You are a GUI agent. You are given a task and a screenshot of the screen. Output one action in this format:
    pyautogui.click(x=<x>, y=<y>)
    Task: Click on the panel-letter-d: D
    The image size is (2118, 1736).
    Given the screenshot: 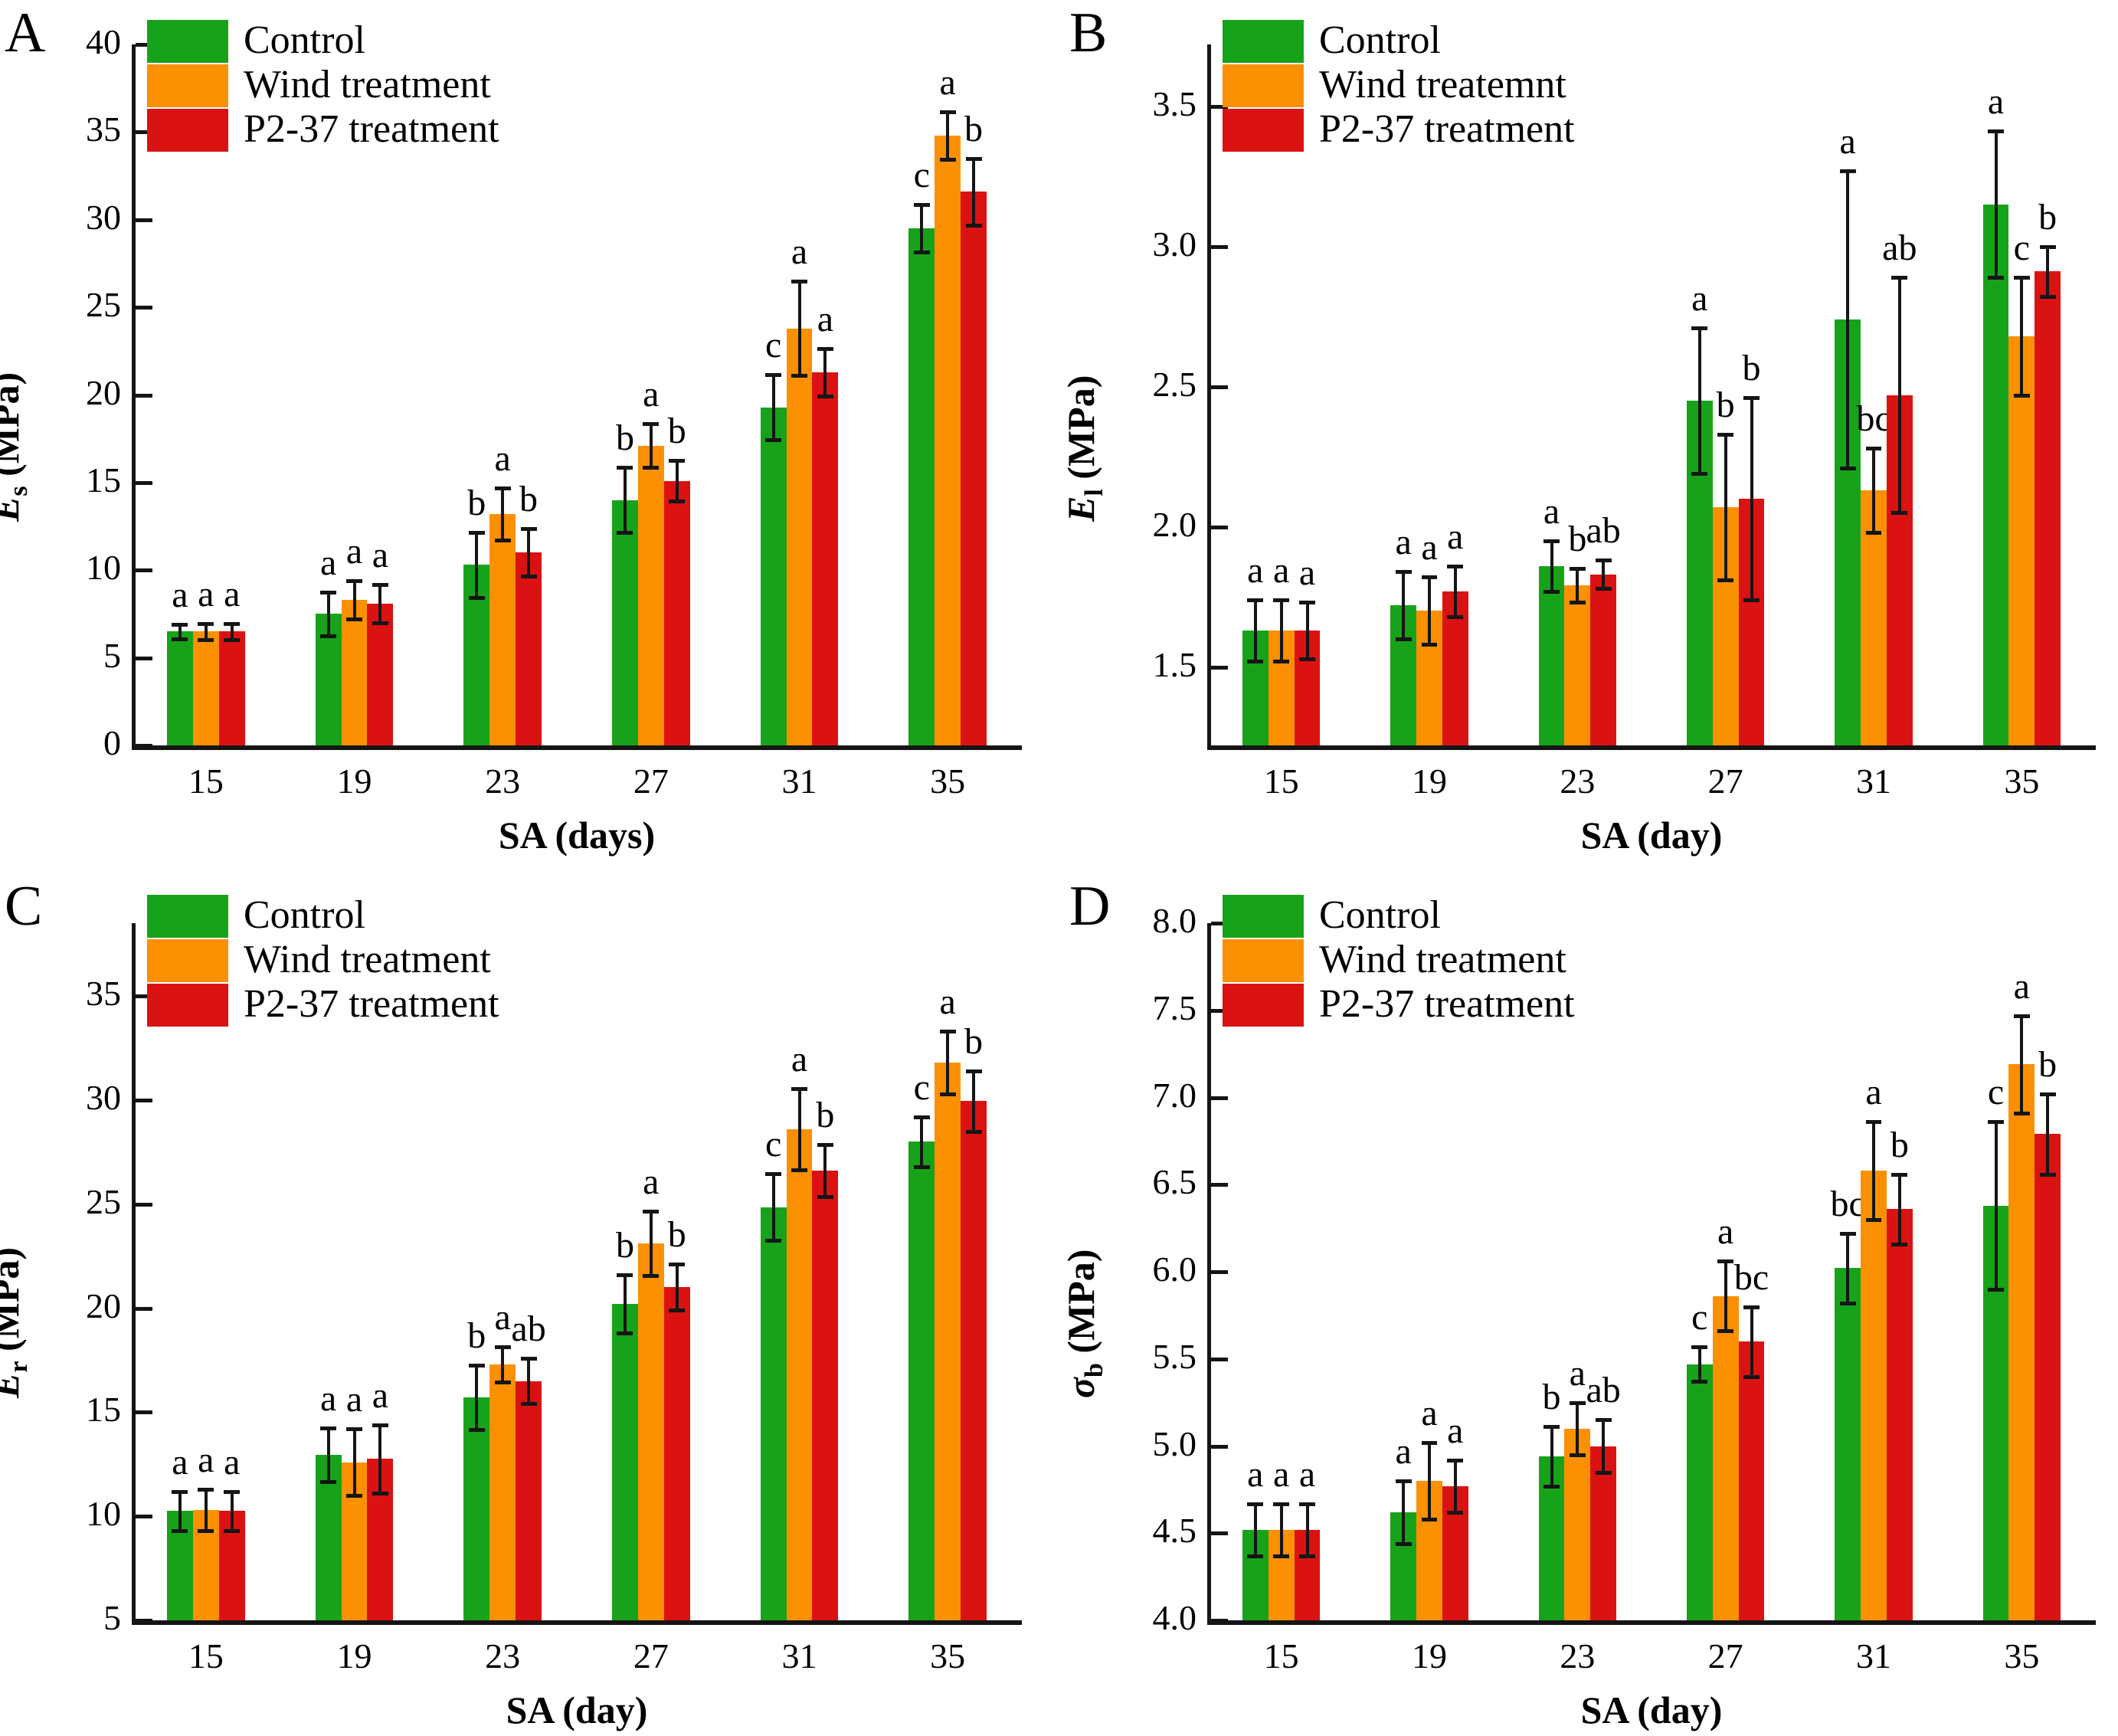 What is the action you would take?
    pyautogui.click(x=1090, y=906)
    